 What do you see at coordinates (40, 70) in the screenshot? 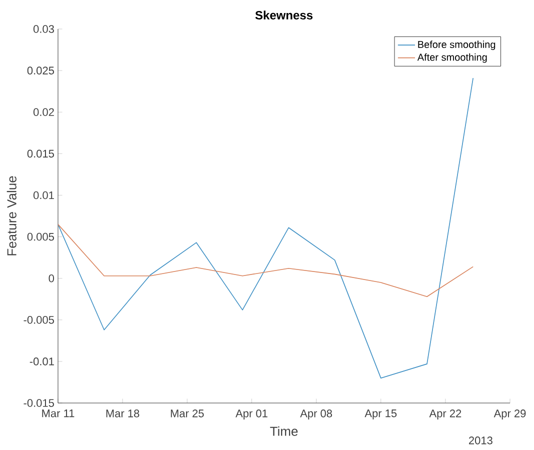
I see `y-tick-label: 0.025` at bounding box center [40, 70].